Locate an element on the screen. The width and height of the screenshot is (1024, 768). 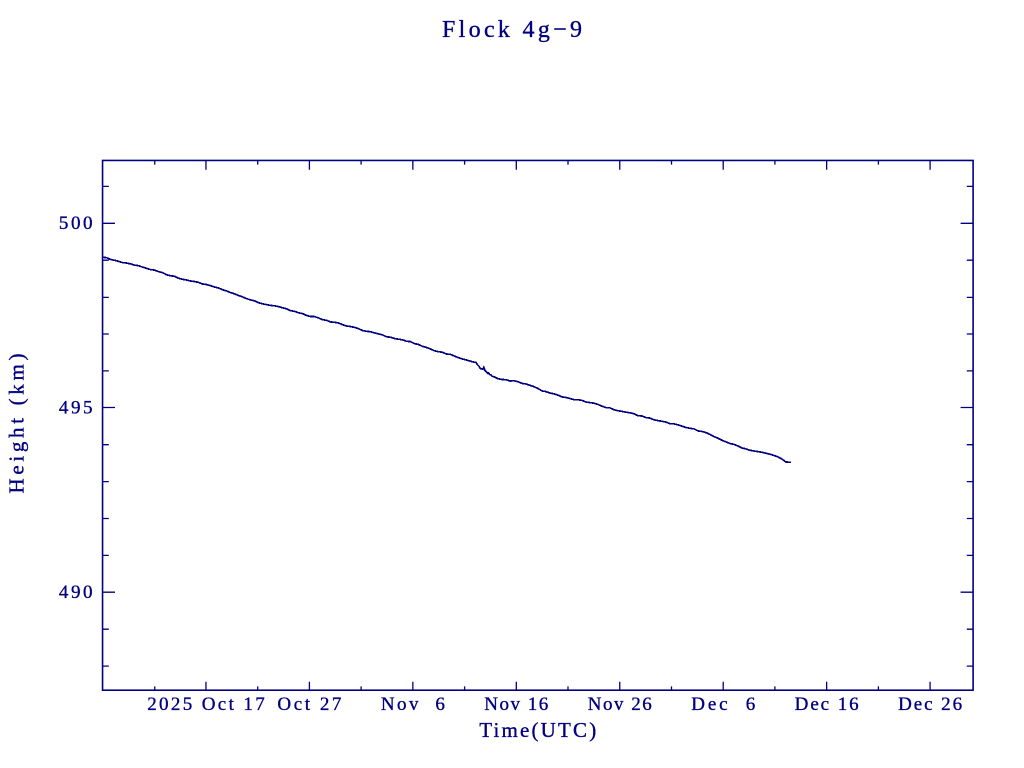
svg-text: Dec 6 is located at coordinates (723, 704).